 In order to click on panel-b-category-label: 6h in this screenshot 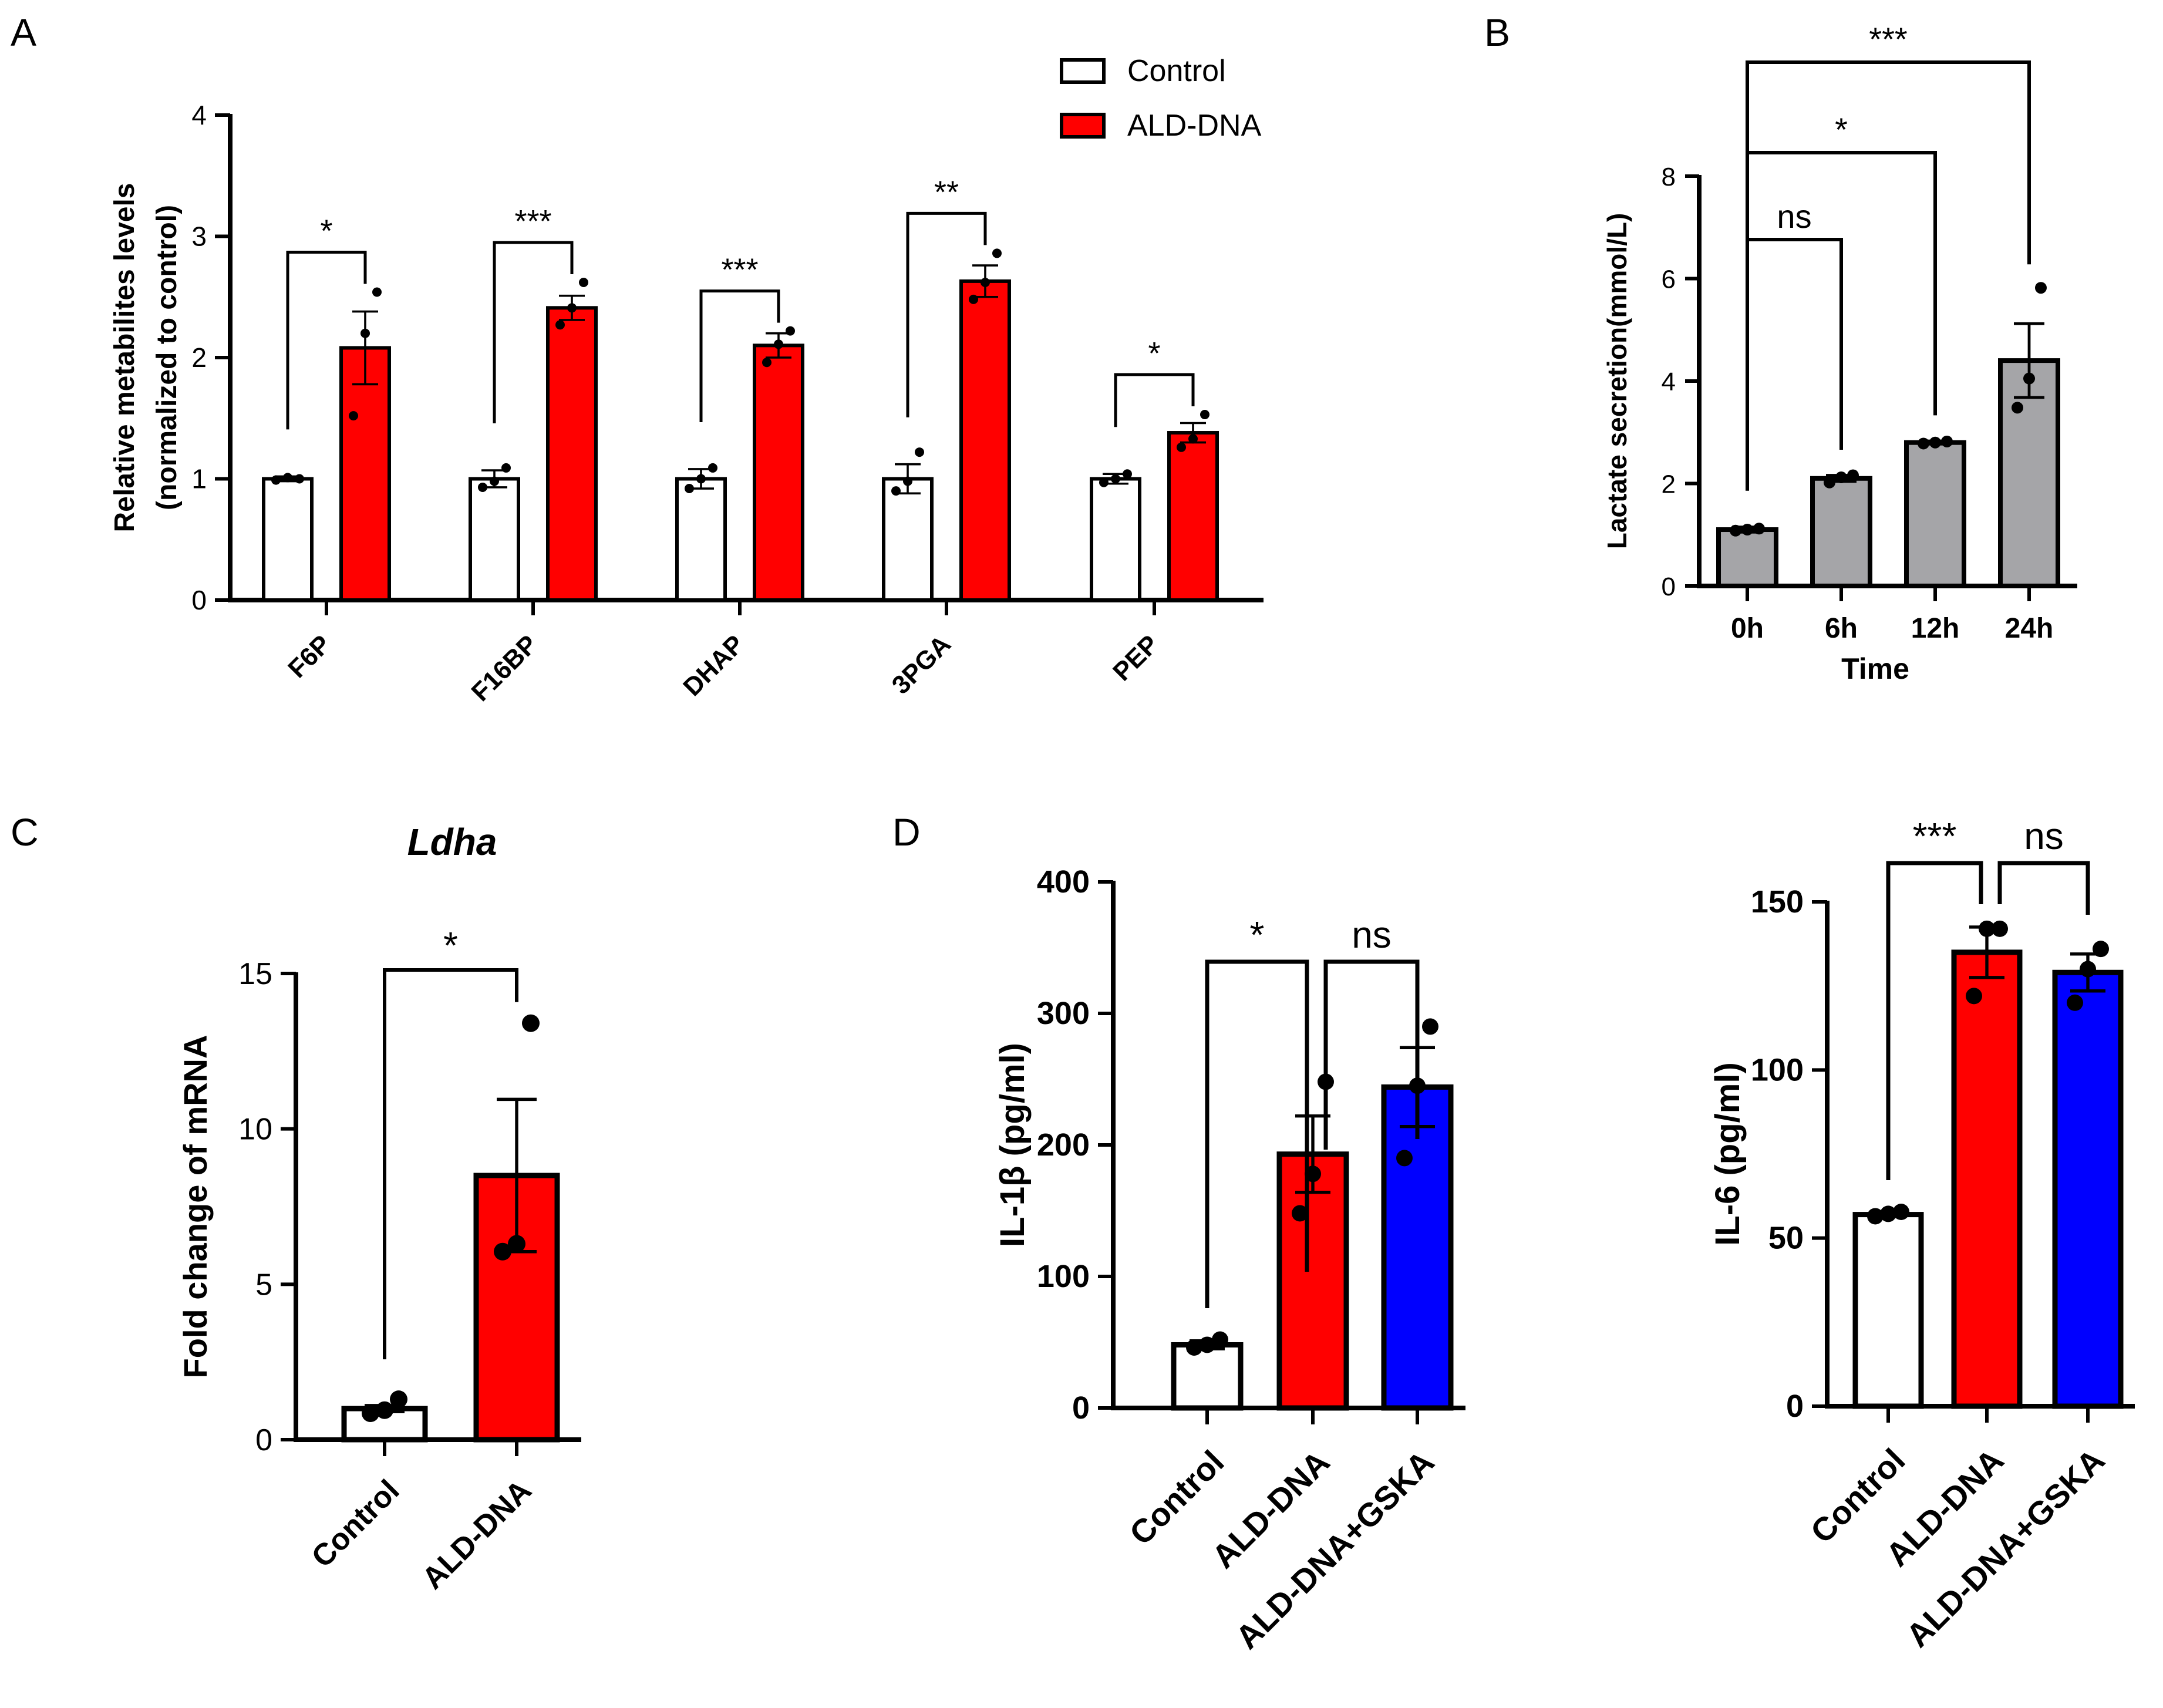, I will do `click(1841, 628)`.